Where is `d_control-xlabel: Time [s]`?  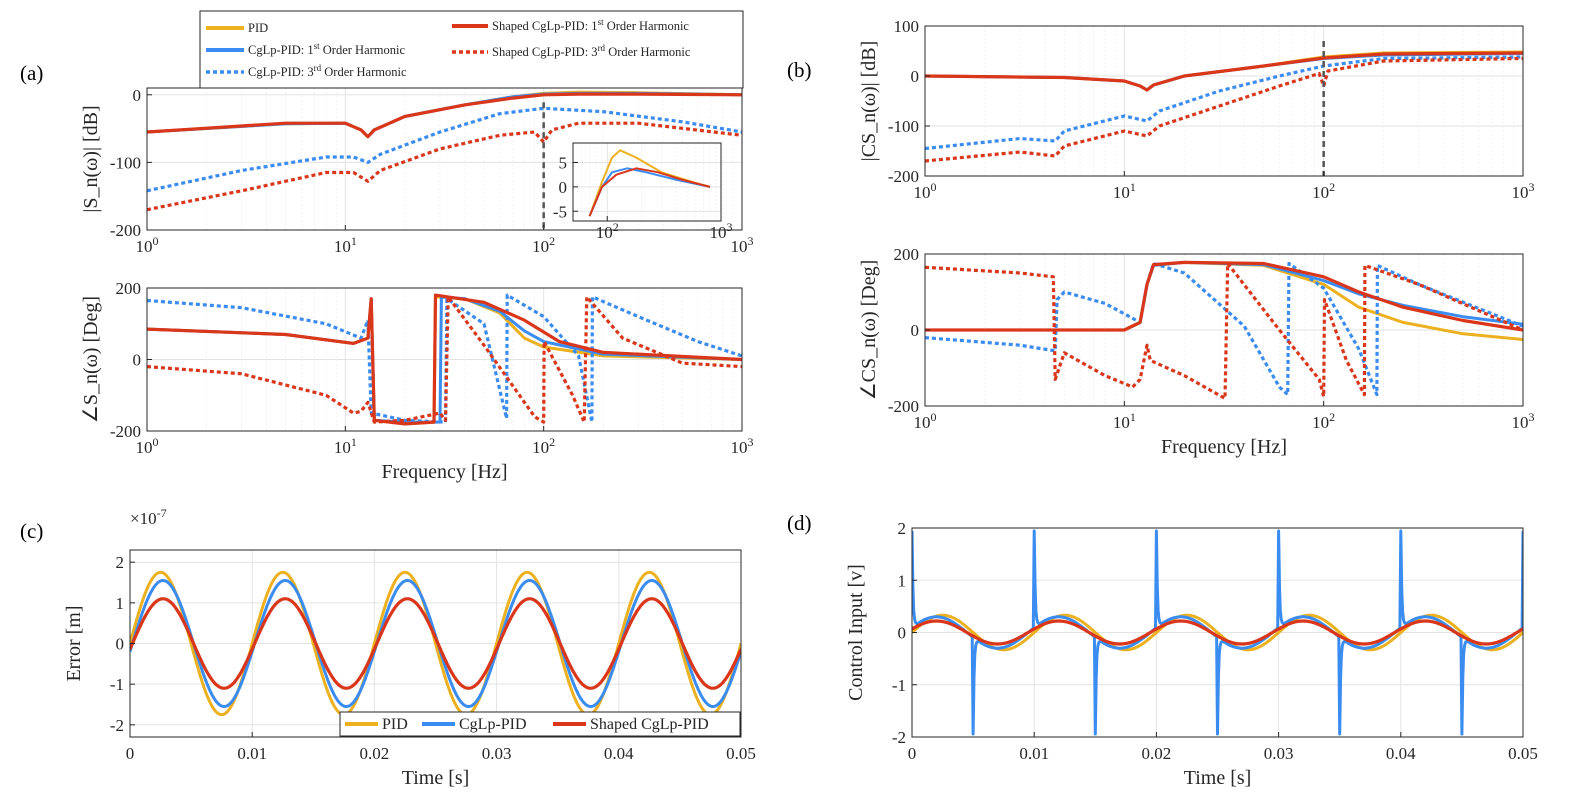 d_control-xlabel: Time [s] is located at coordinates (1218, 778).